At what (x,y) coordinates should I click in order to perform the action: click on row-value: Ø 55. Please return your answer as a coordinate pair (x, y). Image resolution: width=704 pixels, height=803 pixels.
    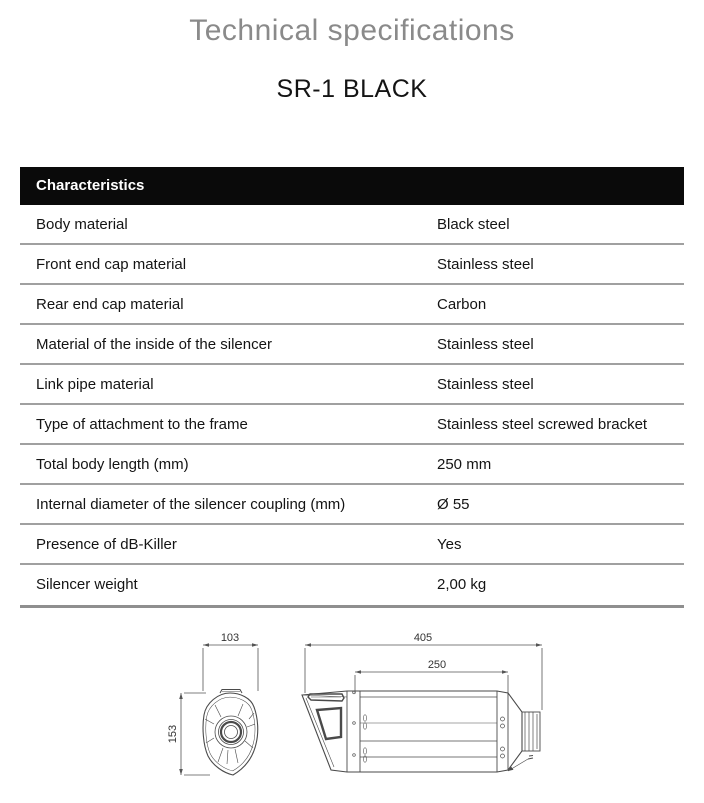
    Looking at the image, I should click on (453, 504).